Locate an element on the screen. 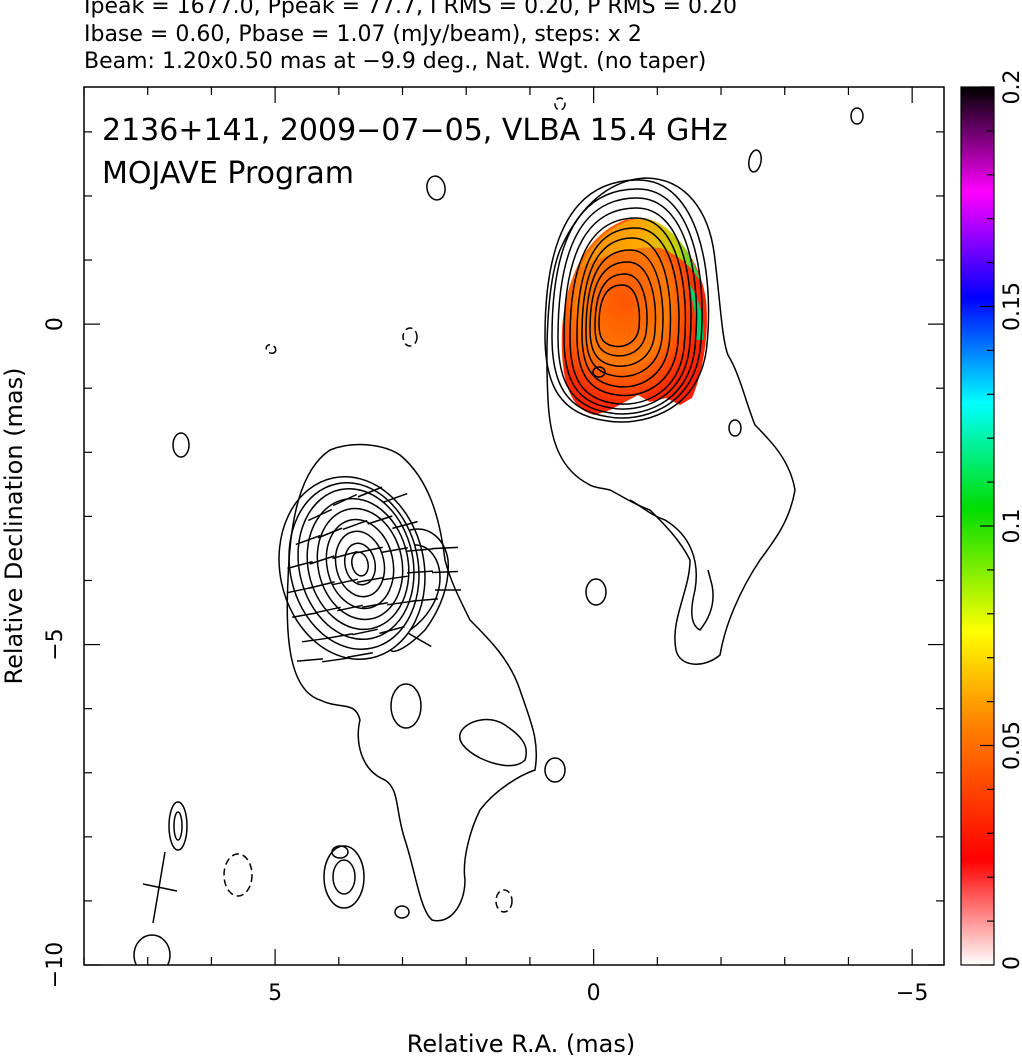  y-tick-label: −5 is located at coordinates (55, 644).